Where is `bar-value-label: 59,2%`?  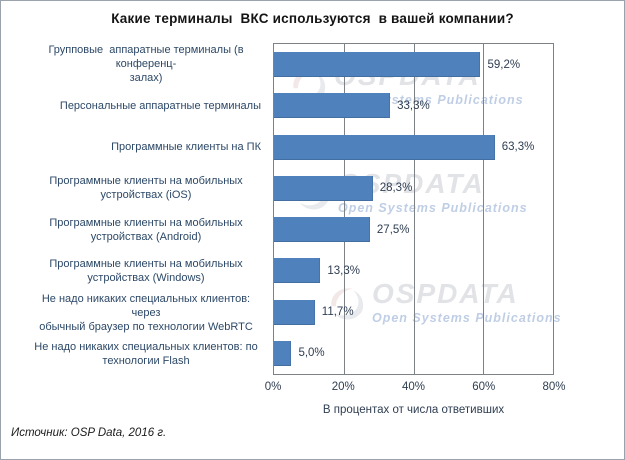 bar-value-label: 59,2% is located at coordinates (504, 64).